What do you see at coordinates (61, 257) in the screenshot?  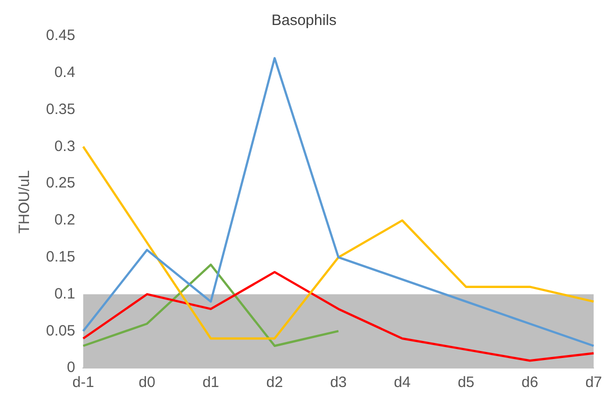 I see `y-tick-label: 0.15` at bounding box center [61, 257].